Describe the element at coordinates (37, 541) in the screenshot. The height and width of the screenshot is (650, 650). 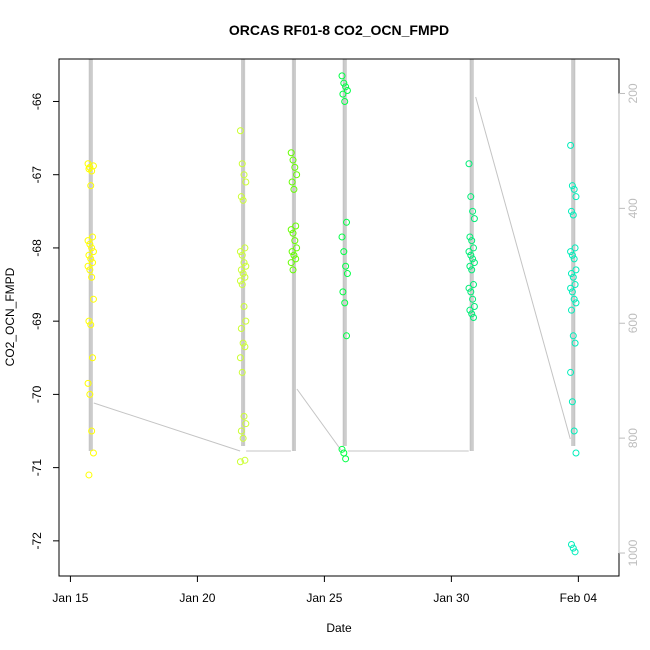
I see `y-tick-label: -72` at that location.